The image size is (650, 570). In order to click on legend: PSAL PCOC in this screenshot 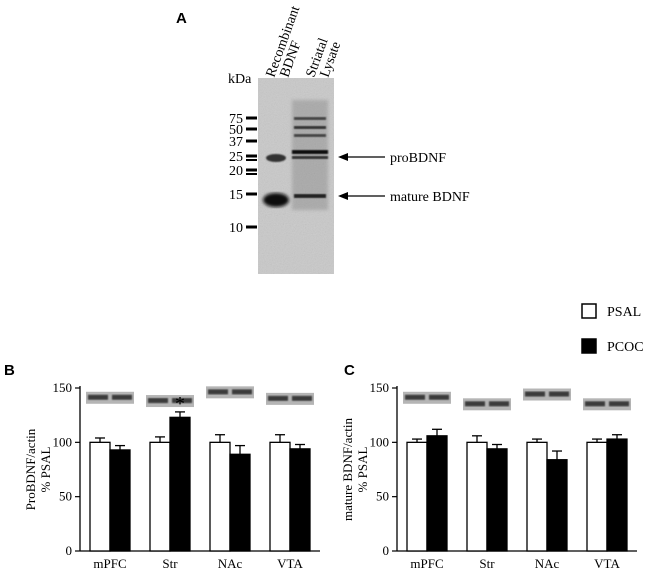, I will do `click(612, 329)`.